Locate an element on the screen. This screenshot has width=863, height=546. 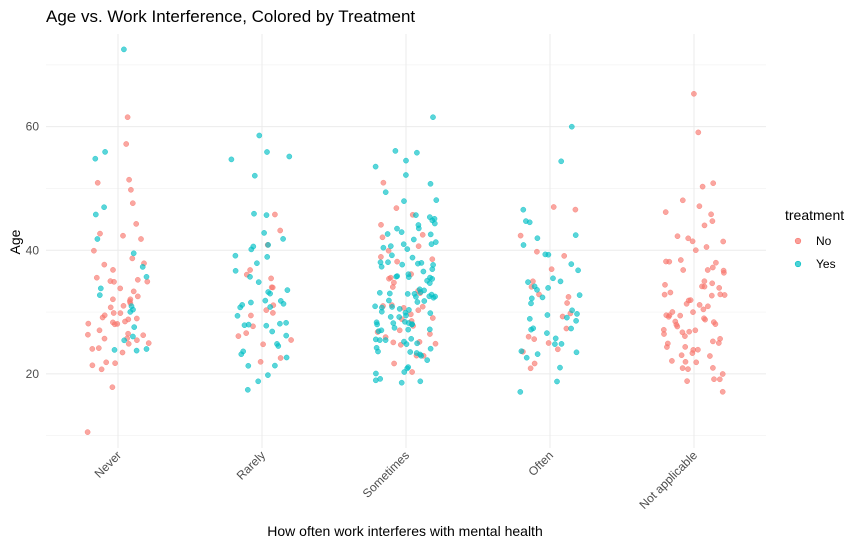
x-tick-label: Not applicable is located at coordinates (668, 480).